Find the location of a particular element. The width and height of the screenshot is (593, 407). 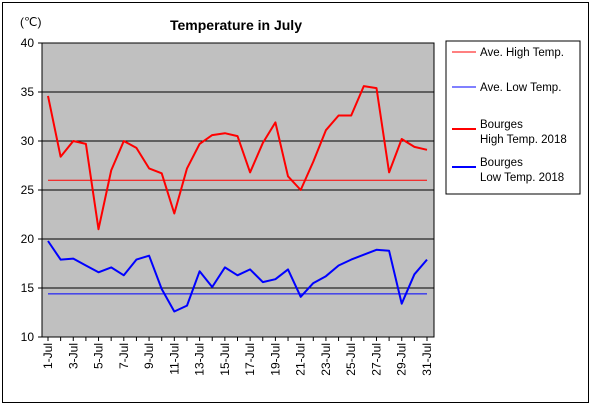

y-tick-label: 40 is located at coordinates (28, 43).